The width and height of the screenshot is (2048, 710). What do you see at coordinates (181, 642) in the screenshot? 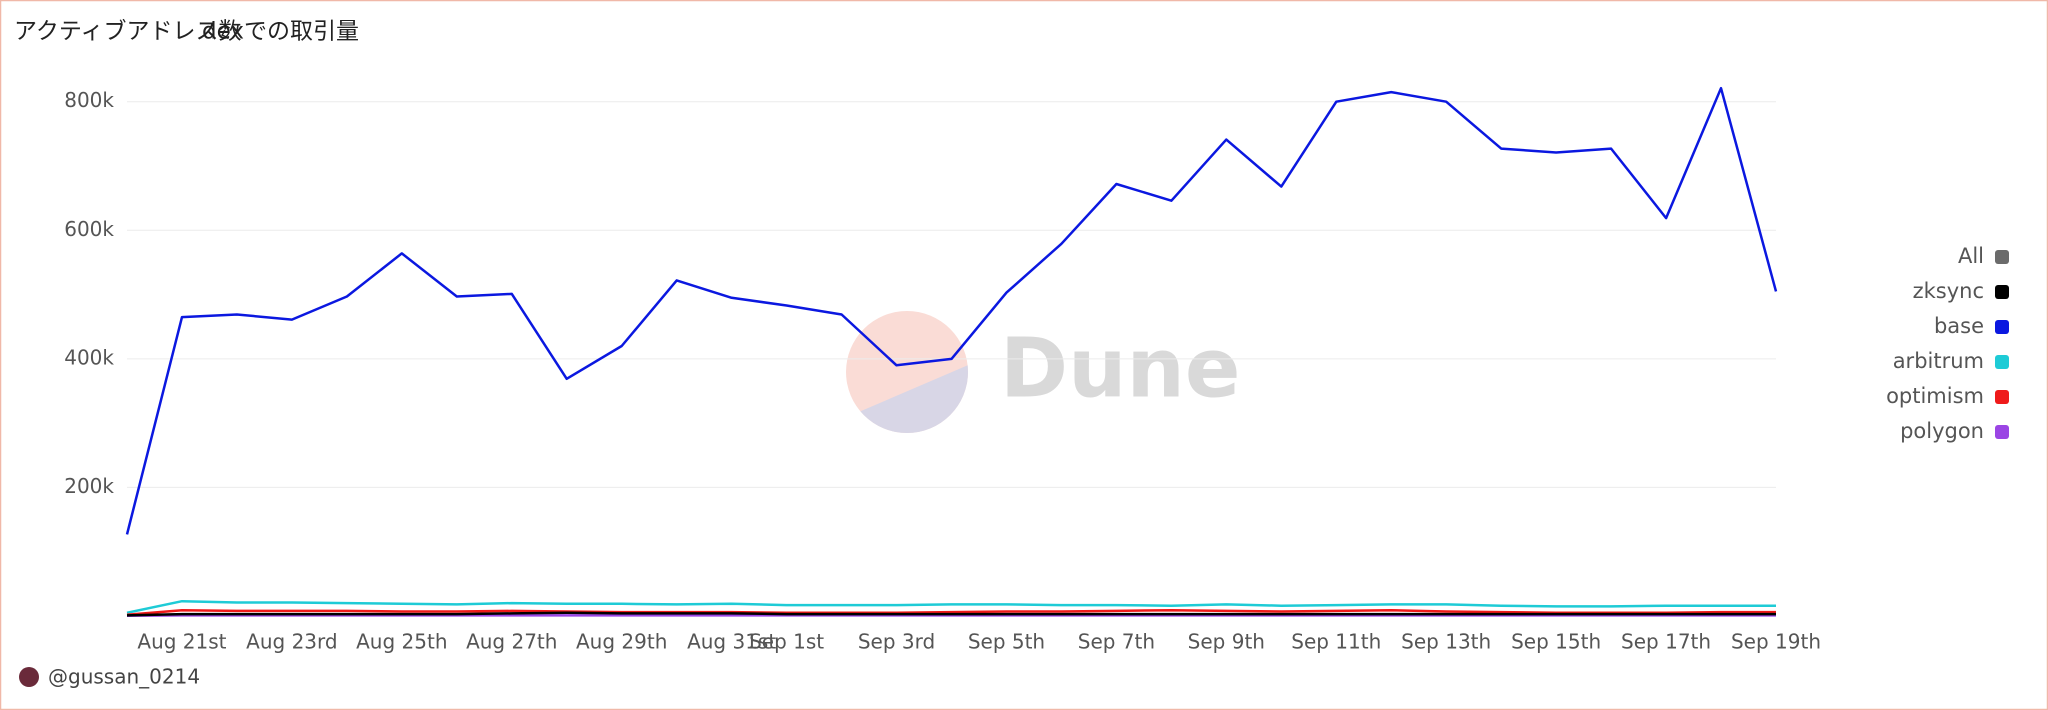
I see `x-tick-label: Aug 21st` at bounding box center [181, 642].